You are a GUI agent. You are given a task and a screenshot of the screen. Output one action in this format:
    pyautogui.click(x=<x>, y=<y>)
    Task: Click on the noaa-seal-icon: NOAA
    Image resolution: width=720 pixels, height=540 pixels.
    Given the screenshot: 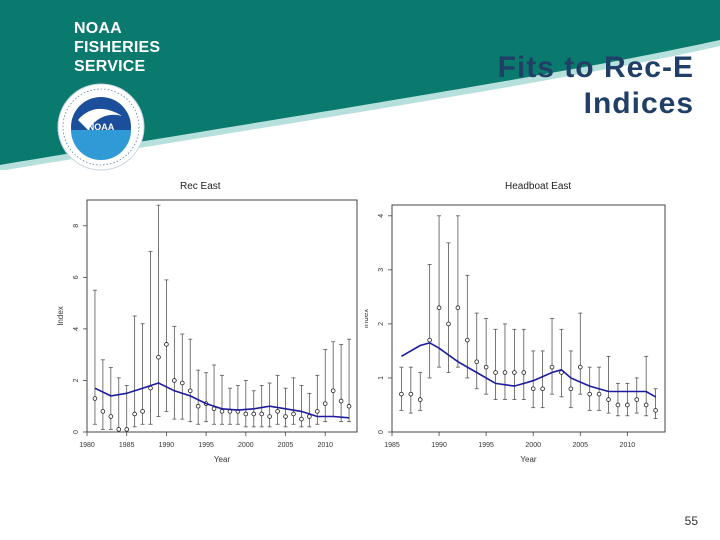 What is the action you would take?
    pyautogui.click(x=101, y=127)
    